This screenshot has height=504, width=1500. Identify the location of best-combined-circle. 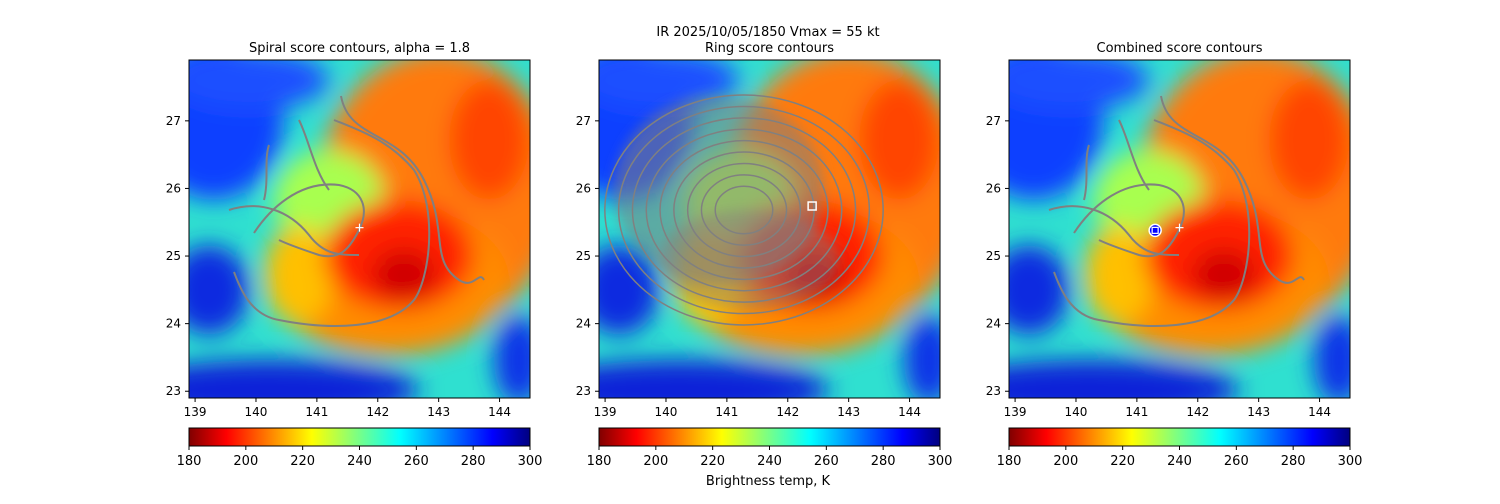
(1155, 230).